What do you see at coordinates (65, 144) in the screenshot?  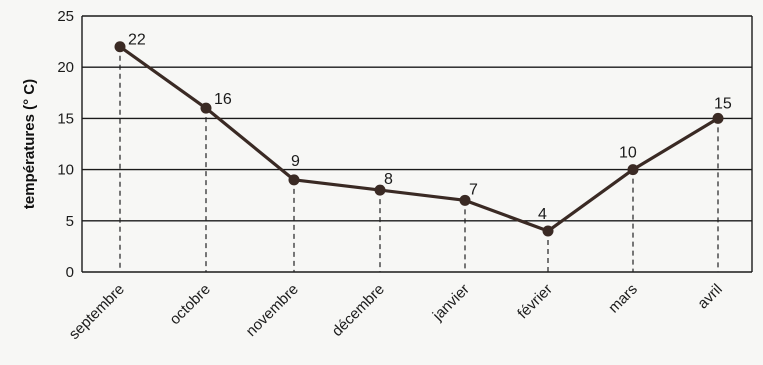 I see `y-axis-ticks: 0 5 10 15 20 25` at bounding box center [65, 144].